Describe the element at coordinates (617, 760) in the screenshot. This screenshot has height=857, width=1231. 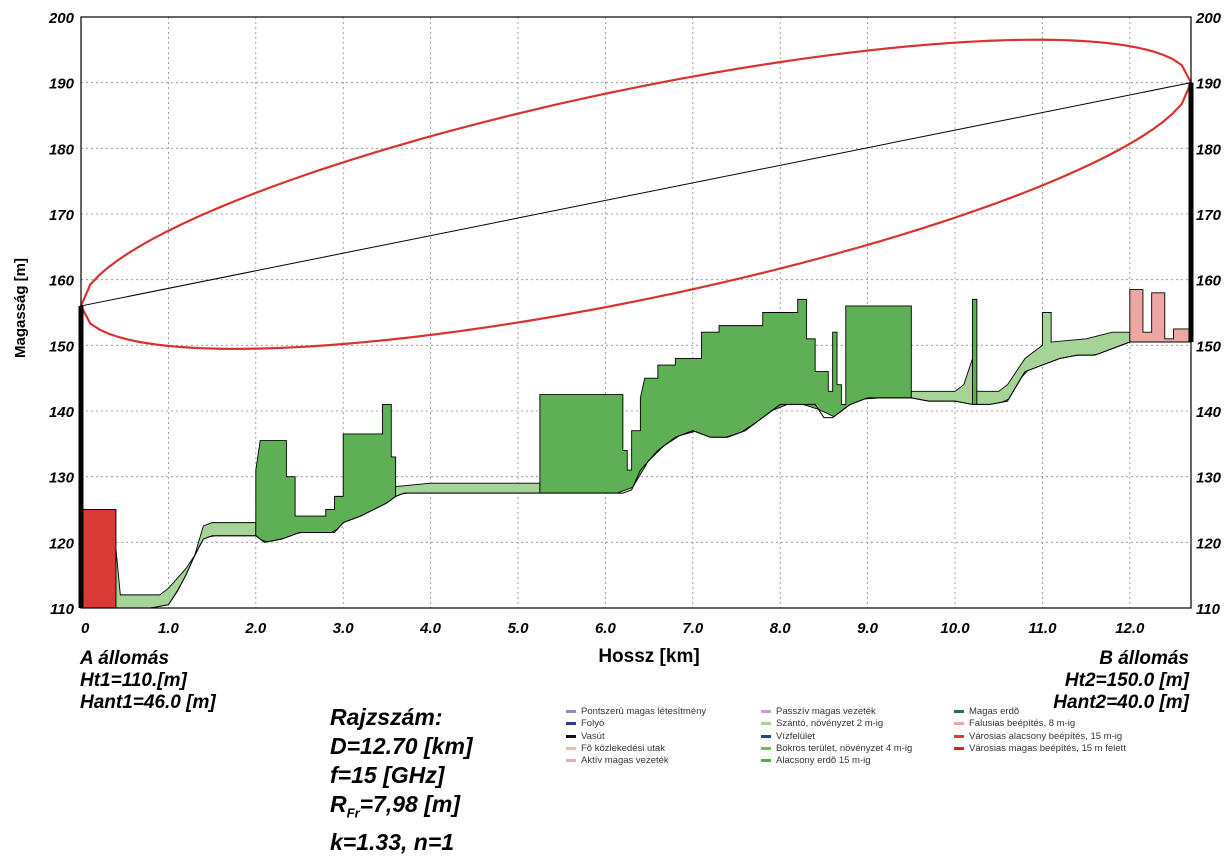
I see `legend-item: Aktív magas vezeték` at that location.